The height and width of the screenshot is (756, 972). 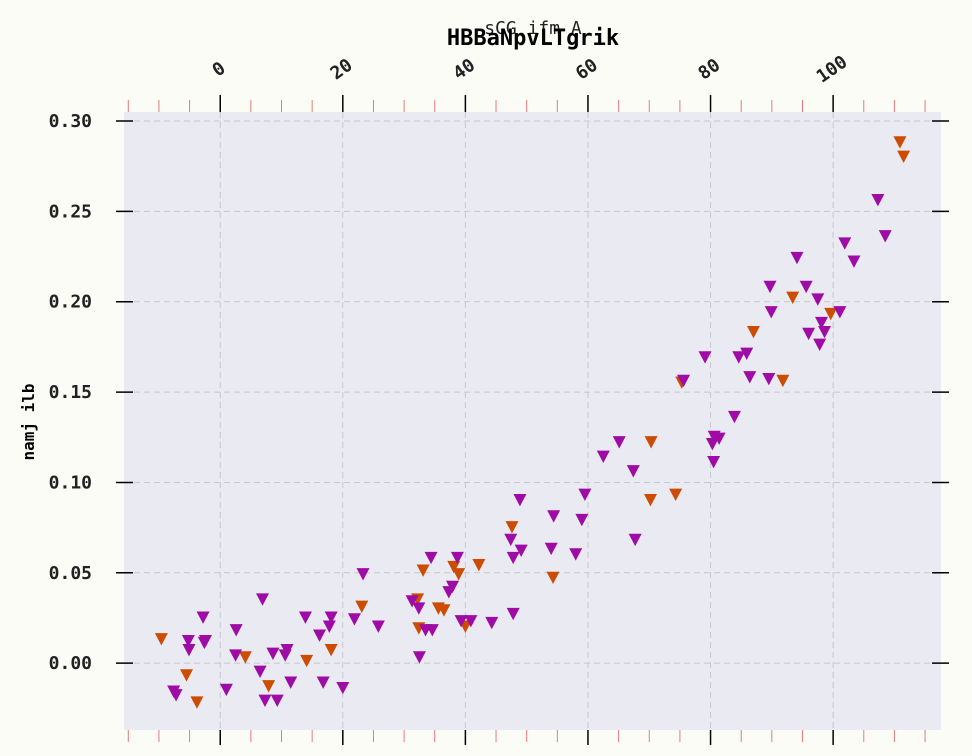 What do you see at coordinates (70, 663) in the screenshot?
I see `y-tick-label: 0.00` at bounding box center [70, 663].